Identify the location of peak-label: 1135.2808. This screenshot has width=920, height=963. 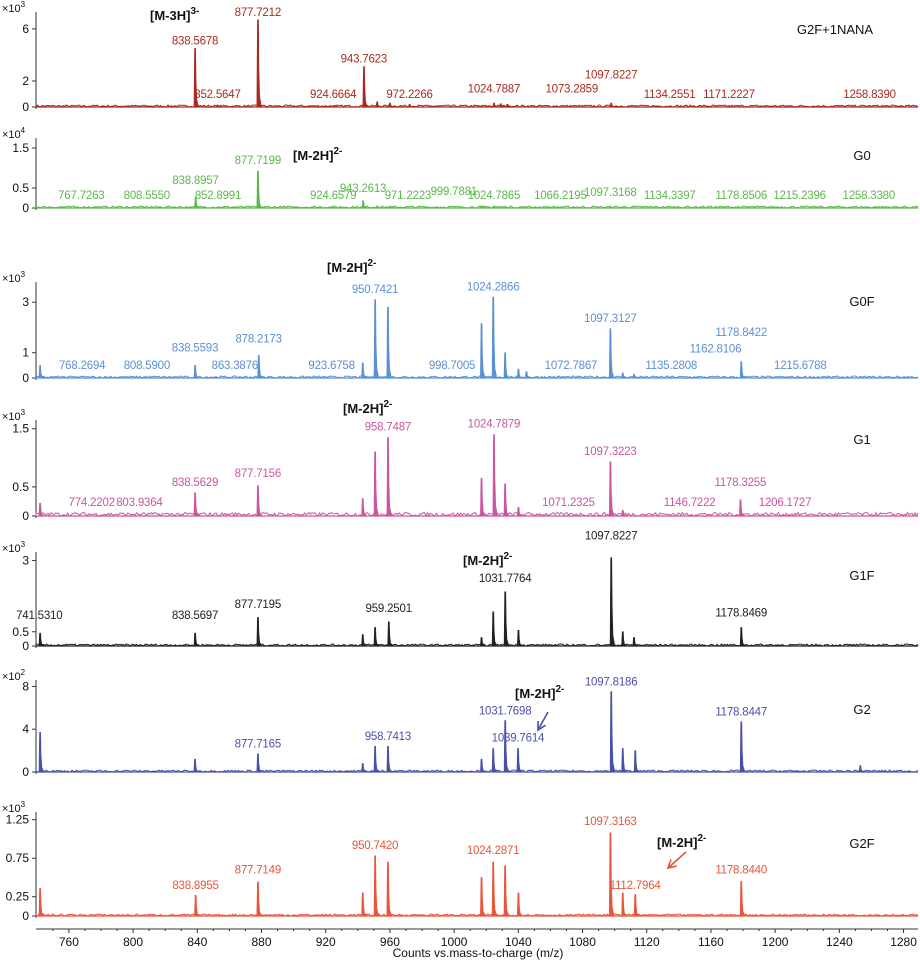
(671, 366).